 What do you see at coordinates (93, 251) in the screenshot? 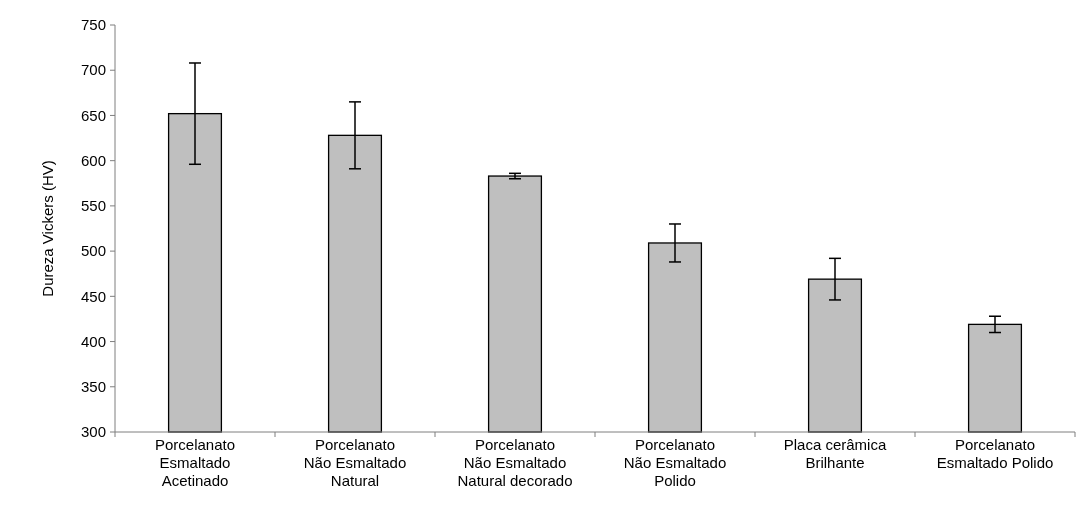
I see `y-tick-label: 500` at bounding box center [93, 251].